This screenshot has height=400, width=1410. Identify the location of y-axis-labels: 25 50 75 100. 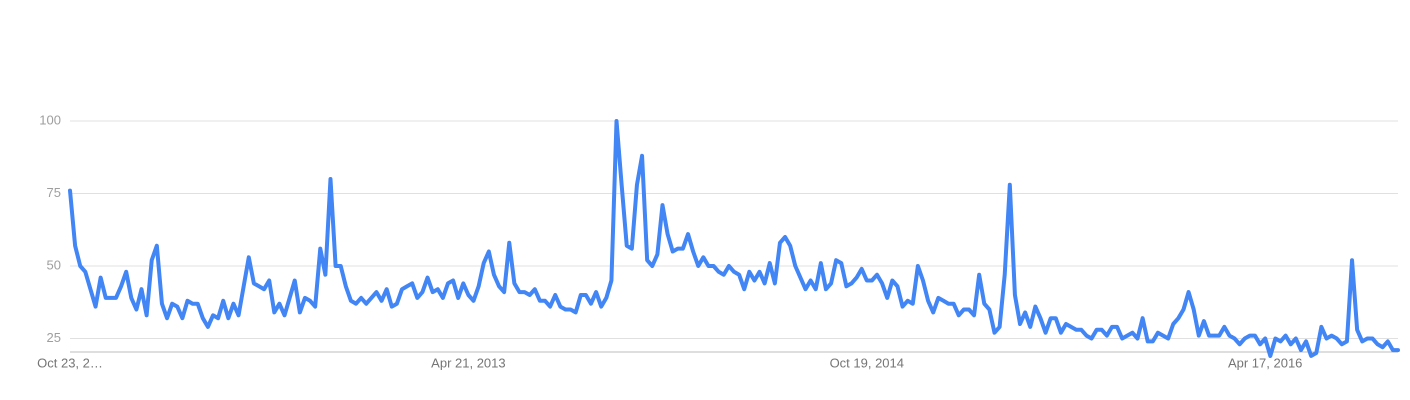
(50, 228).